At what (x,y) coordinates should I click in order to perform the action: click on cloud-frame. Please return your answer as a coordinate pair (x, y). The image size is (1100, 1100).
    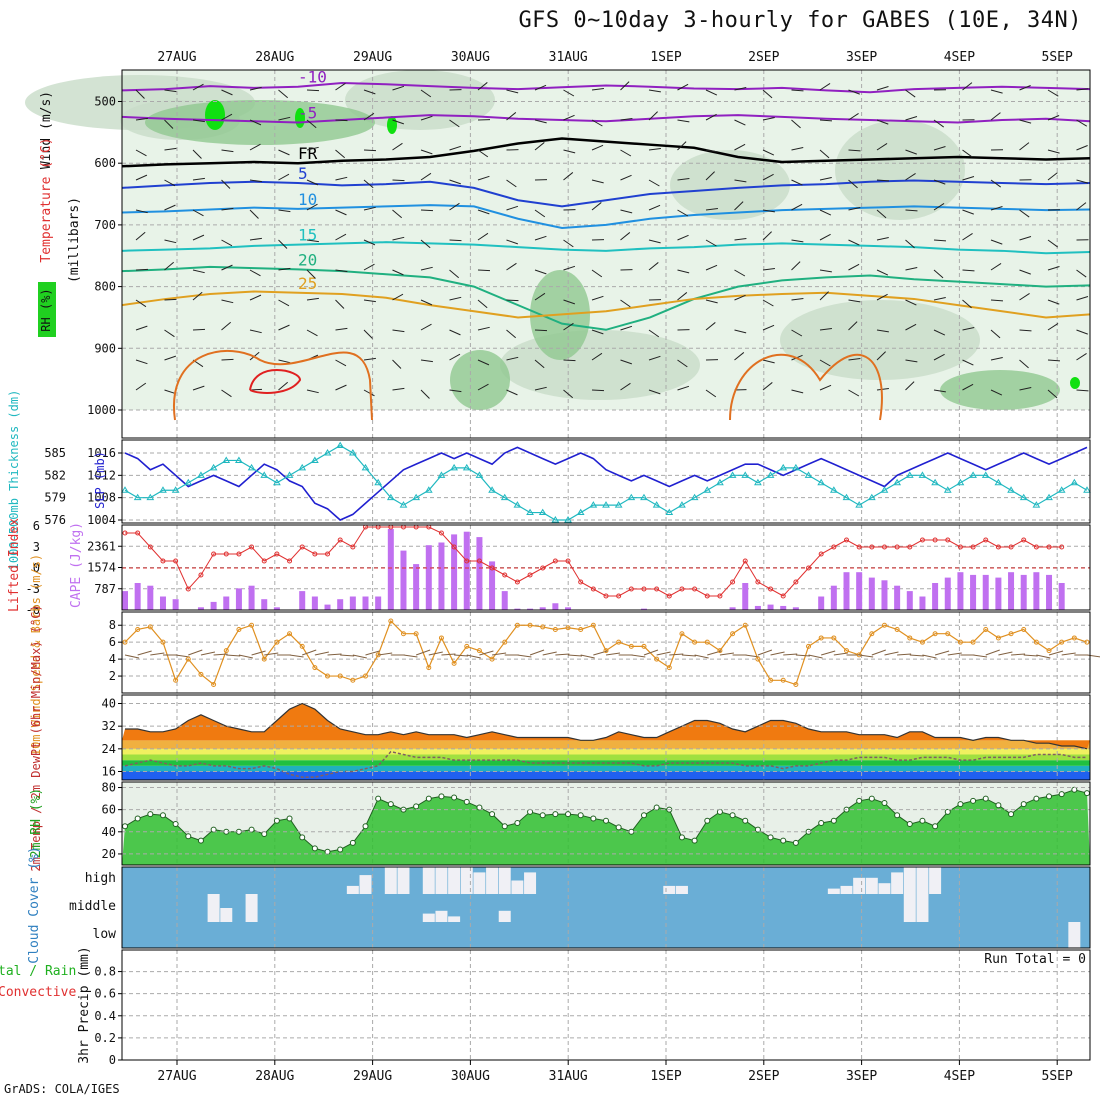
    Looking at the image, I should click on (606, 907).